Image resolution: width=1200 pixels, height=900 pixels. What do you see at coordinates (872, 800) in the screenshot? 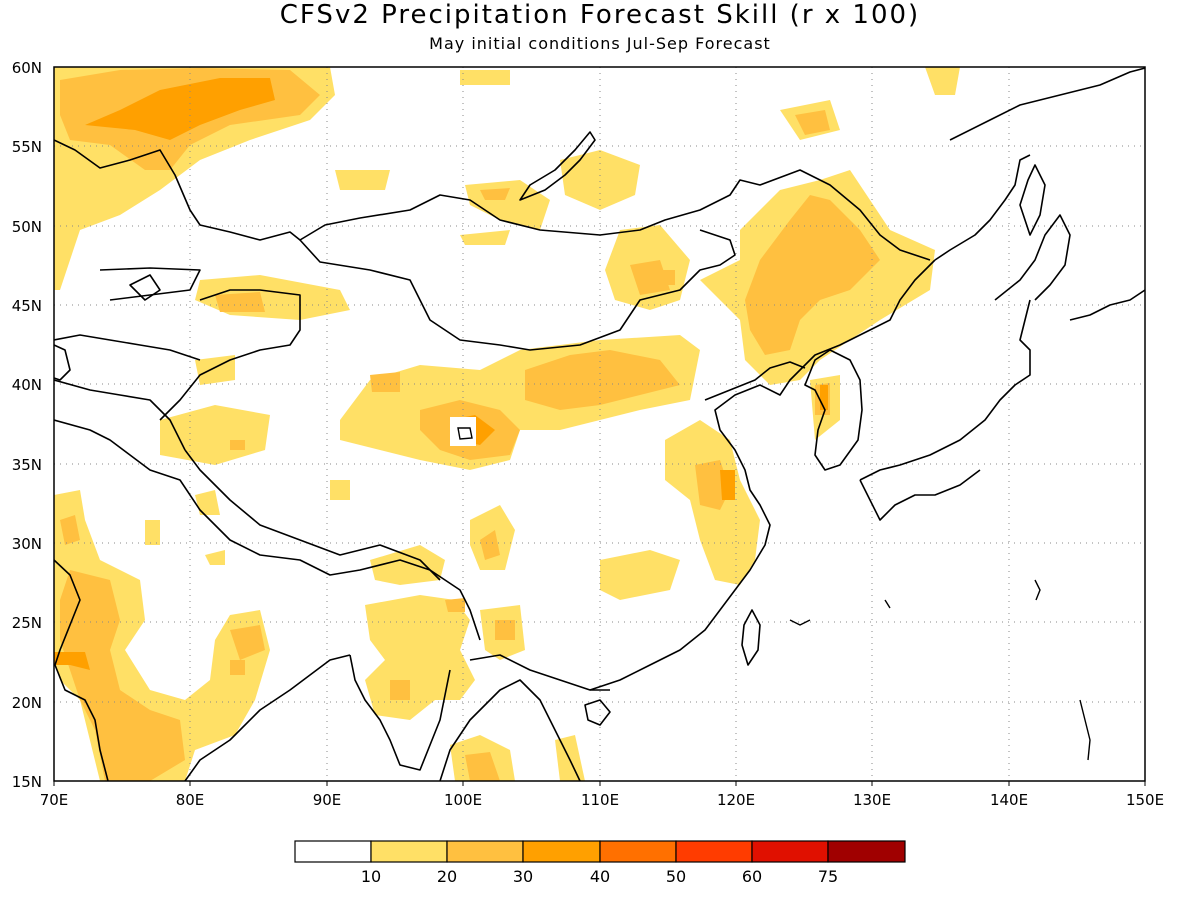
I see `lon-tick-label: 130E` at bounding box center [872, 800].